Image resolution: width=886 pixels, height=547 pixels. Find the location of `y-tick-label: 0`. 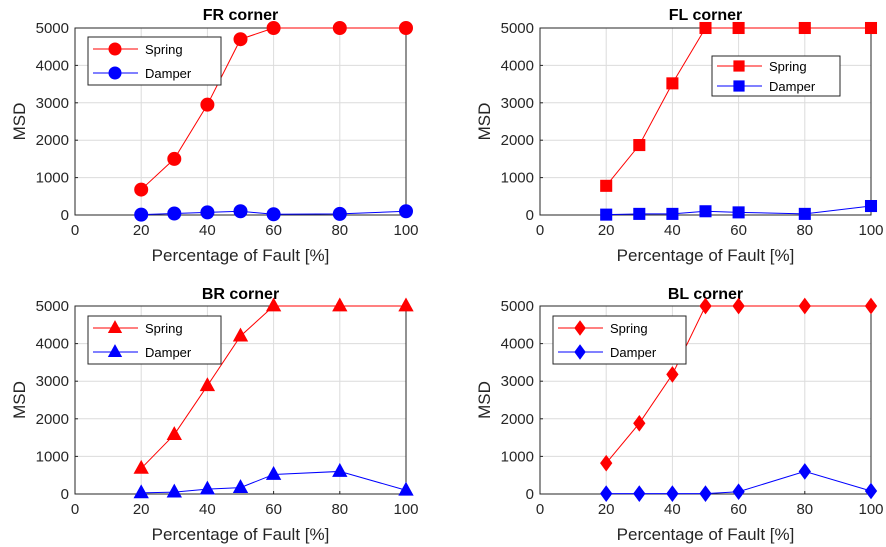

y-tick-label: 0 is located at coordinates (530, 494).